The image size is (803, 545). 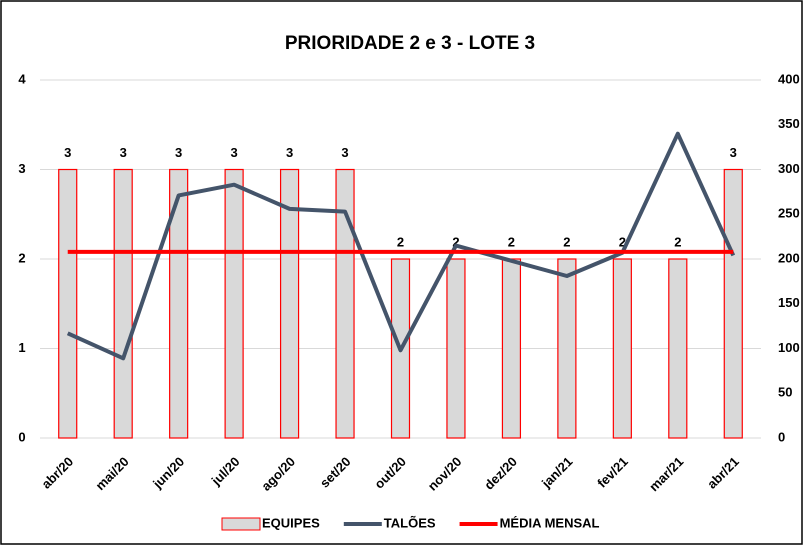 I want to click on y-tick-label: 1, so click(x=21, y=347).